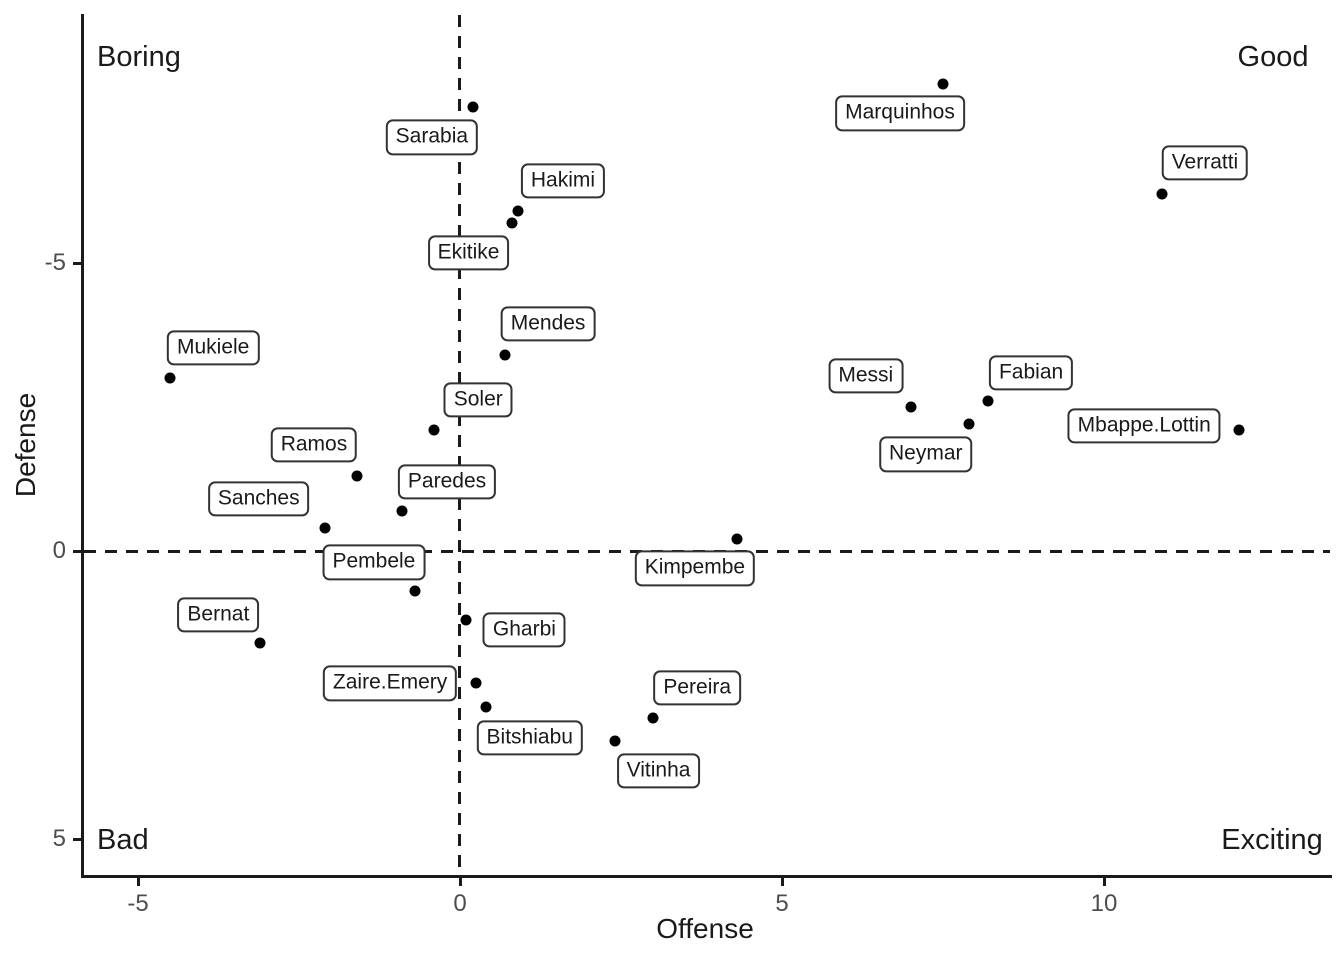 Image resolution: width=1344 pixels, height=960 pixels. What do you see at coordinates (218, 615) in the screenshot?
I see `point-label: Bernat` at bounding box center [218, 615].